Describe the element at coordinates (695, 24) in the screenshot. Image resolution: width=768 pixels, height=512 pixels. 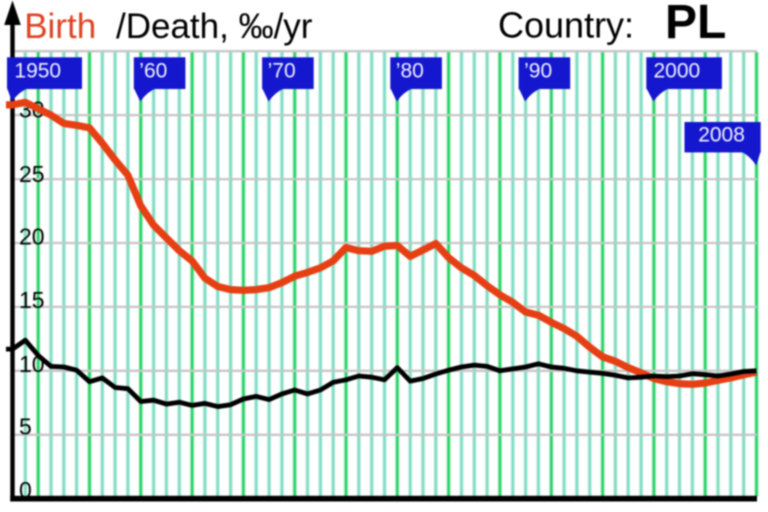
I see `svg-text: PL` at that location.